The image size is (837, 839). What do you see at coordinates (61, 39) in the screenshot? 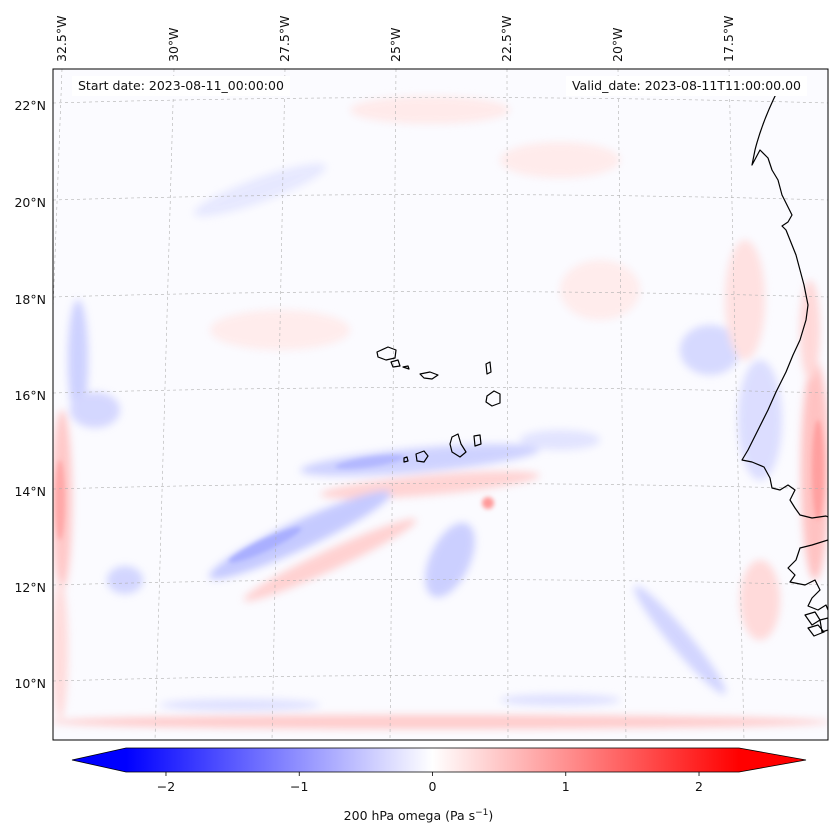
I see `lon-tick-label: 32.5°W` at bounding box center [61, 39].